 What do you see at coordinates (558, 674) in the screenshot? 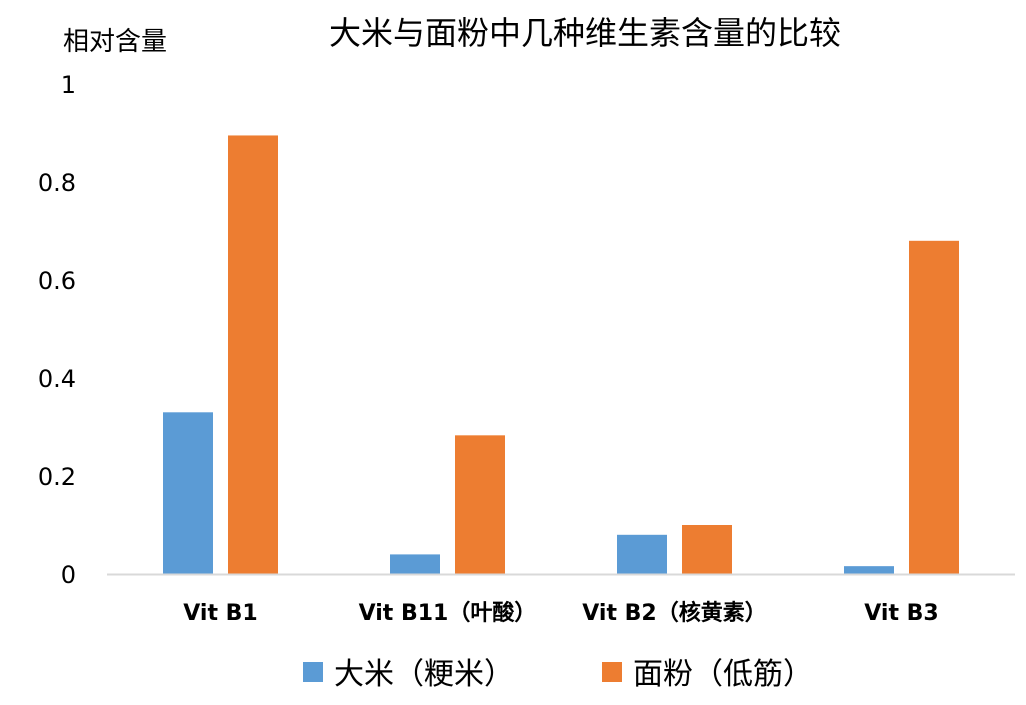
I see `legend: 大米（粳米） 面粉（低筋）` at bounding box center [558, 674].